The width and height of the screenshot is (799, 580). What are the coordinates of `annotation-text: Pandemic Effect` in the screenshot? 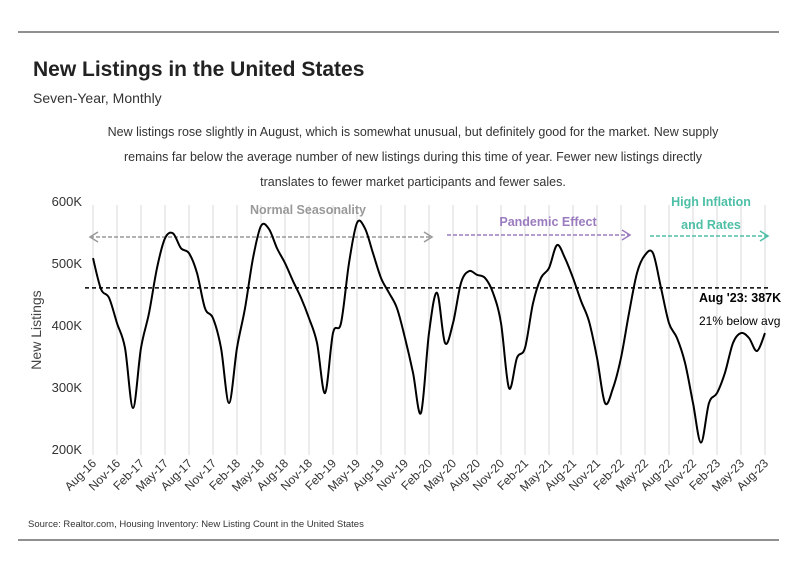 It's located at (548, 222).